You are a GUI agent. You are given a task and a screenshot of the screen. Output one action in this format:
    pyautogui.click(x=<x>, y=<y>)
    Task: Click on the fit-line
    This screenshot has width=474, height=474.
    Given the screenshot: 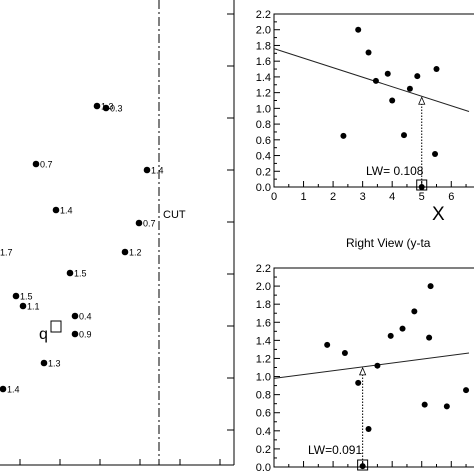 What is the action you would take?
    pyautogui.click(x=371, y=365)
    